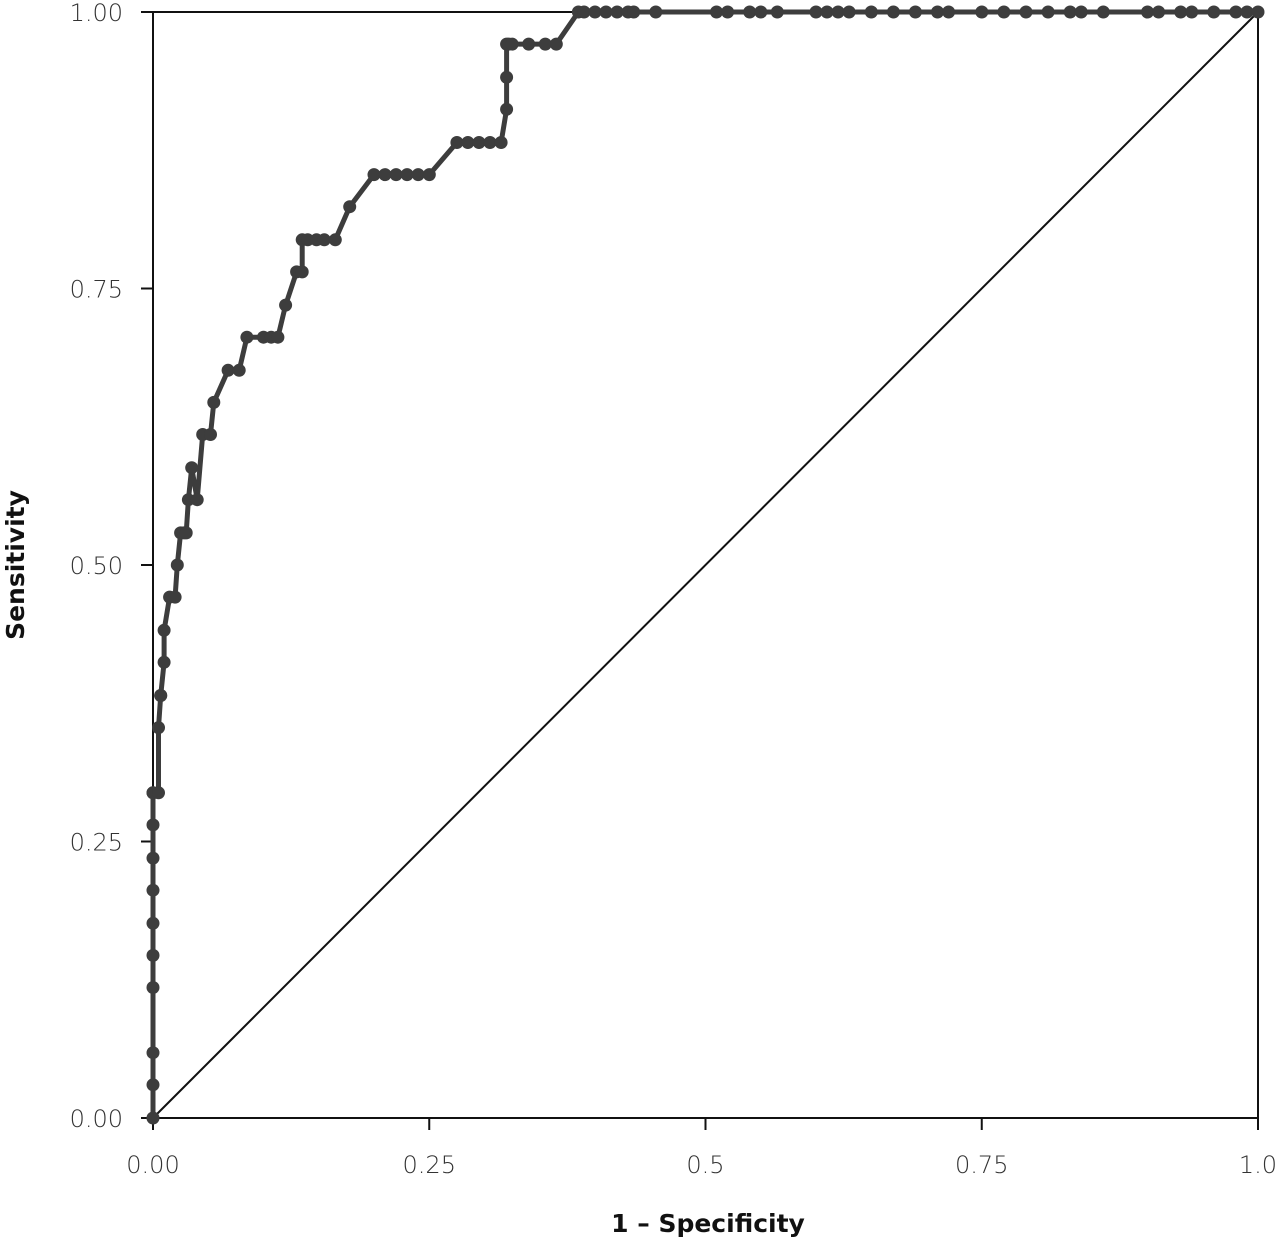  I want to click on y-tick-label: 0.75, so click(96, 290).